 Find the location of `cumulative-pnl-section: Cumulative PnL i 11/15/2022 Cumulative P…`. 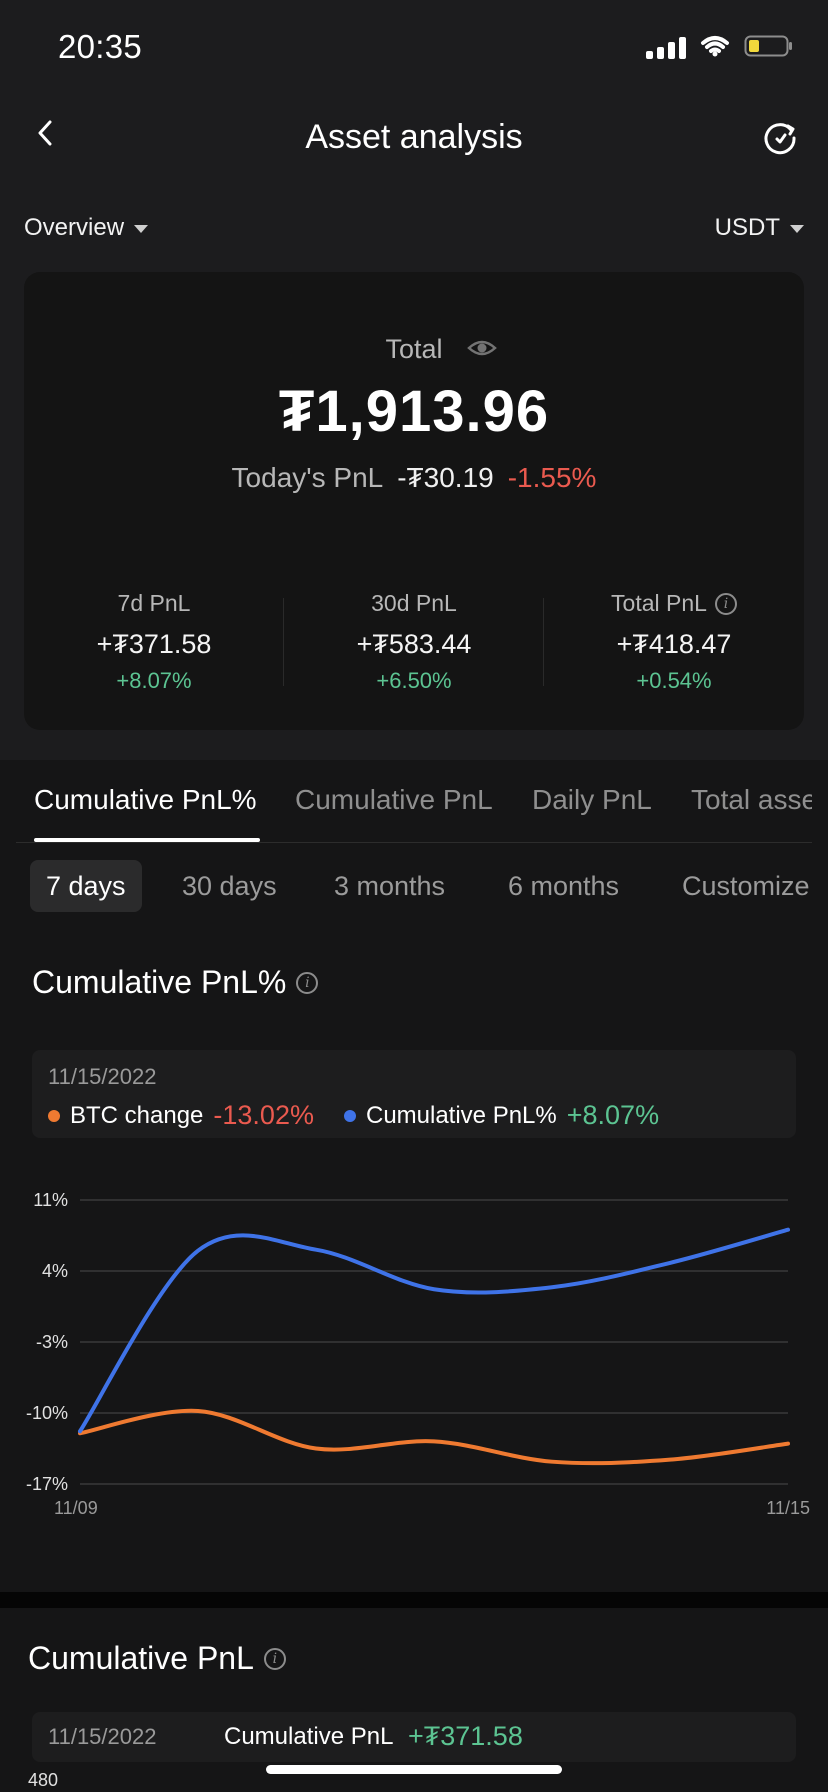

cumulative-pnl-section: Cumulative PnL i 11/15/2022 Cumulative P… is located at coordinates (414, 1700).